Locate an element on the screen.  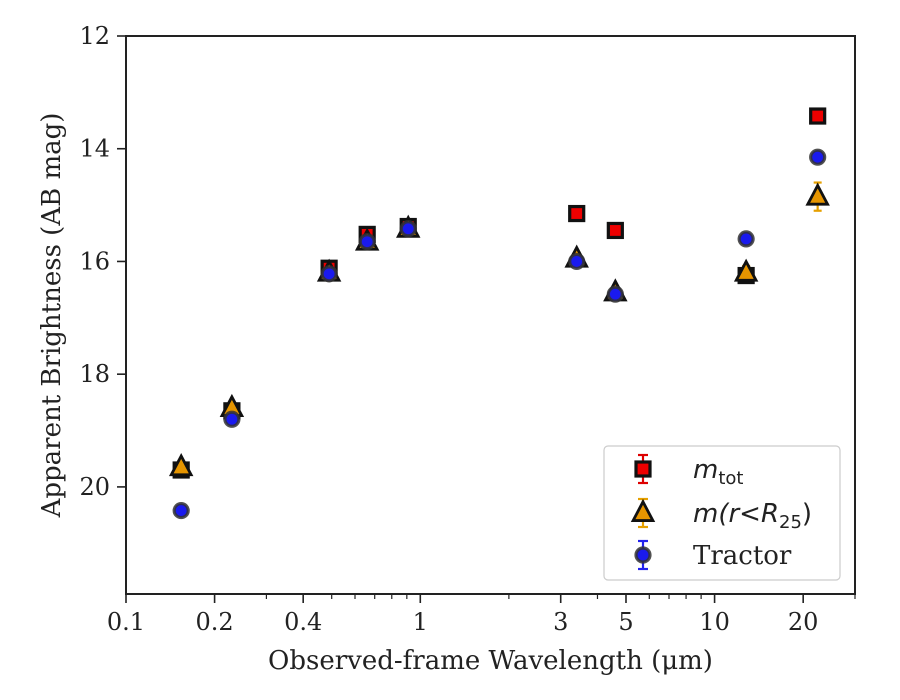
legend-label: Tractor is located at coordinates (742, 556).